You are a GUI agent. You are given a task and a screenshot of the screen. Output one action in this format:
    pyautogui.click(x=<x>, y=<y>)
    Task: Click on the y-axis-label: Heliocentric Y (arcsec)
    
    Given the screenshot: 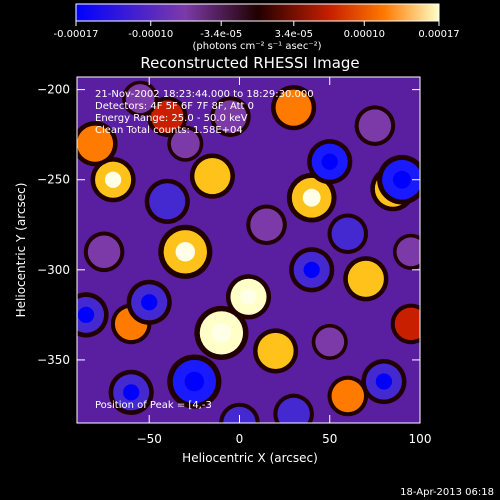 What is the action you would take?
    pyautogui.click(x=21, y=250)
    